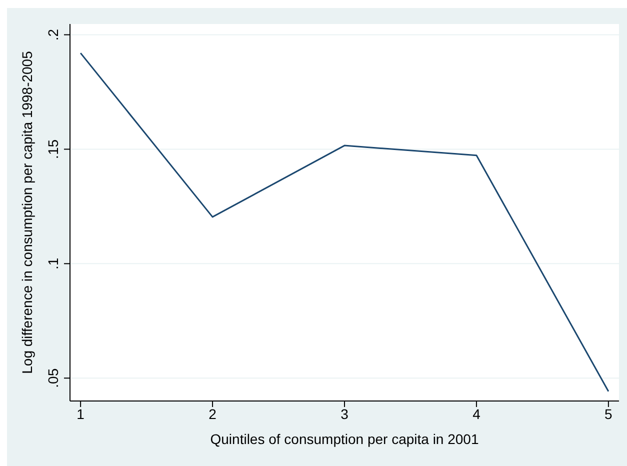 Image resolution: width=627 pixels, height=466 pixels. Describe the element at coordinates (344, 414) in the screenshot. I see `x-tick-label: 3` at that location.